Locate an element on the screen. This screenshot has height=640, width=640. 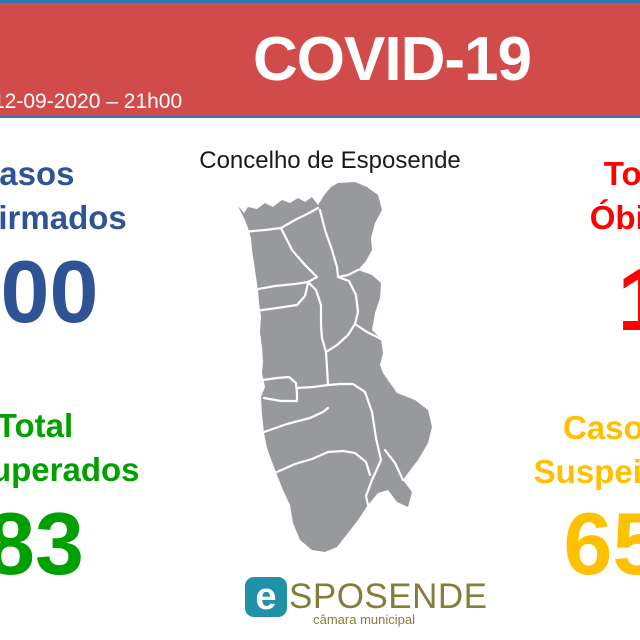
stat-suspected-label-line2: Suspeitos is located at coordinates (586, 471).